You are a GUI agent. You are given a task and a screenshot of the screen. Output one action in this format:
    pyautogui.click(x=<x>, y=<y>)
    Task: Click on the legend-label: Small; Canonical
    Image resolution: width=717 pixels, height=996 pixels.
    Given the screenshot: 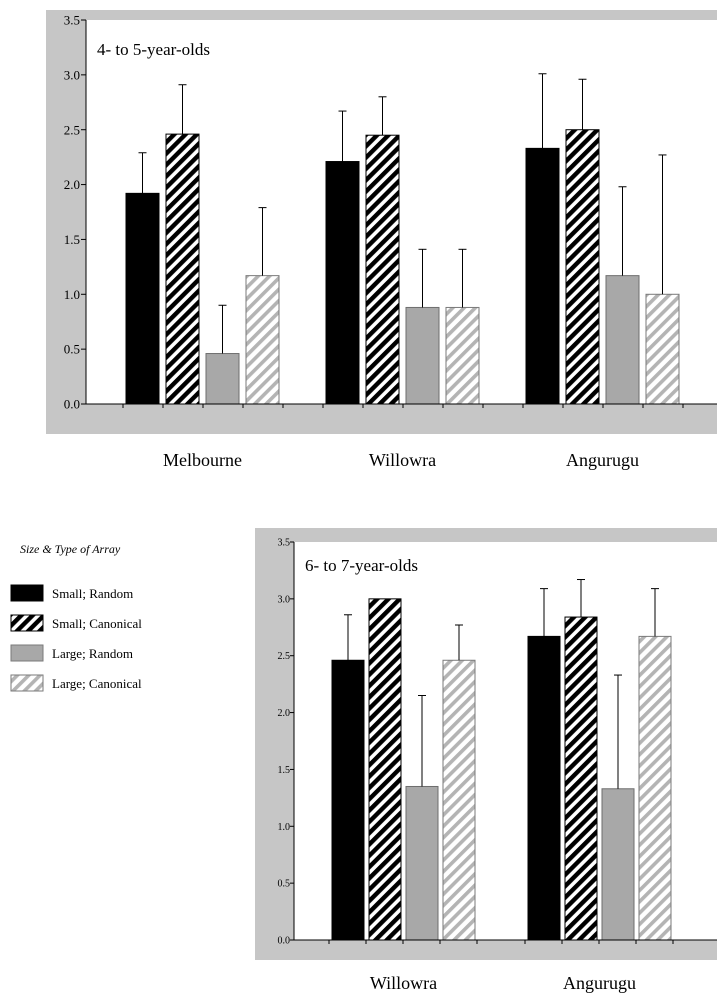 What is the action you would take?
    pyautogui.click(x=97, y=623)
    